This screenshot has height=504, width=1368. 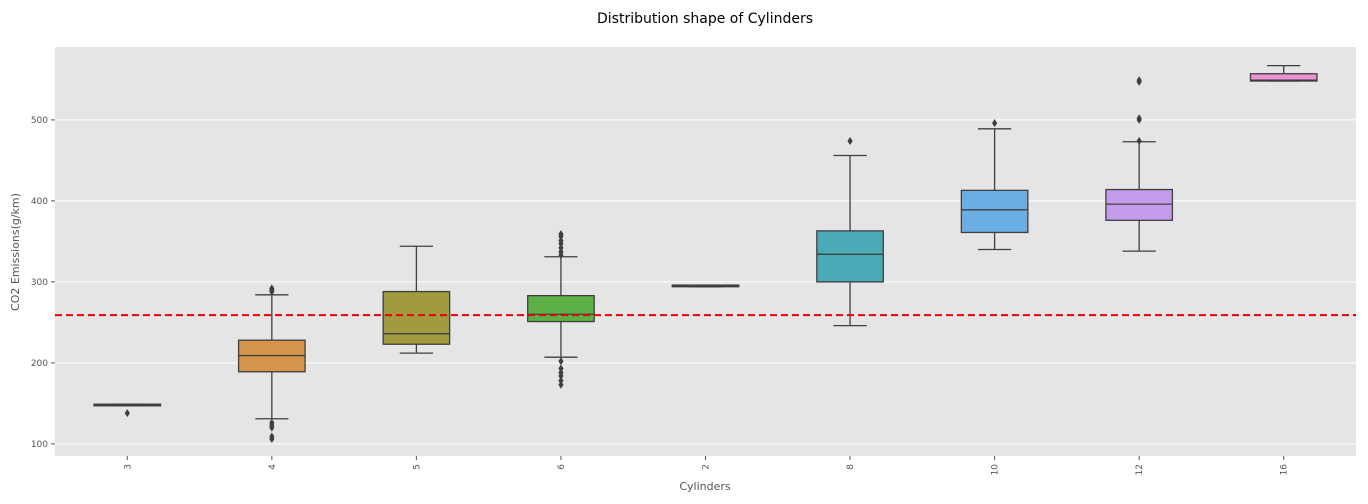 I want to click on x-tick-label: 8, so click(x=851, y=467).